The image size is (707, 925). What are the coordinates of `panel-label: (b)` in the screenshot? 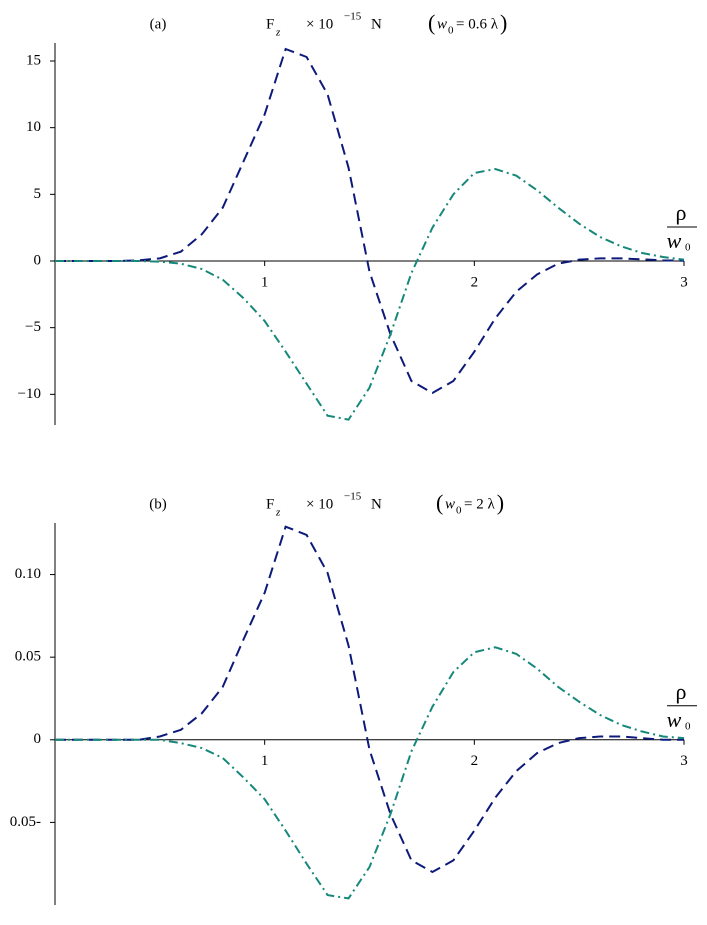 It's located at (158, 504).